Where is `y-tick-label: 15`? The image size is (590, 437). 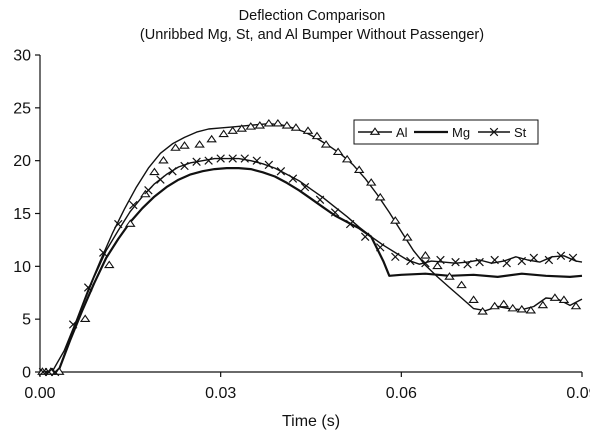 y-tick-label: 15 is located at coordinates (22, 214).